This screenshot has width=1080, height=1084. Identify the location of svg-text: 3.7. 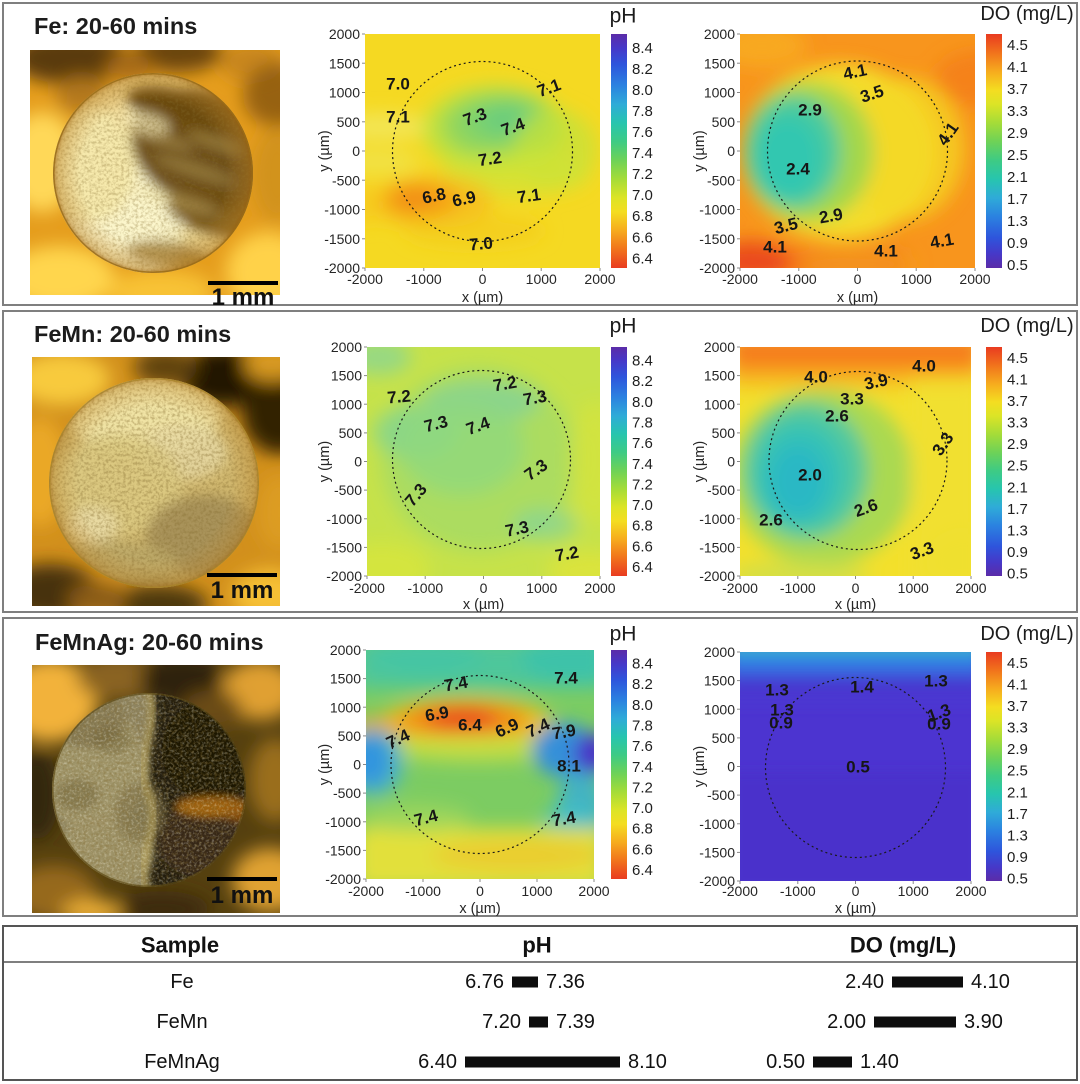
(1017, 706).